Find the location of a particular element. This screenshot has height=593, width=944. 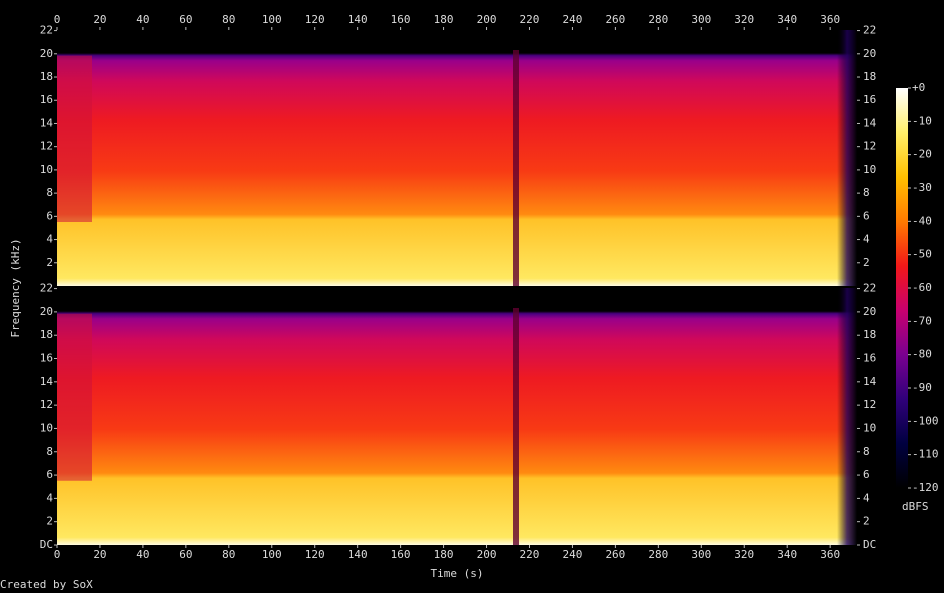

y-tick-label: 14 is located at coordinates (47, 122).